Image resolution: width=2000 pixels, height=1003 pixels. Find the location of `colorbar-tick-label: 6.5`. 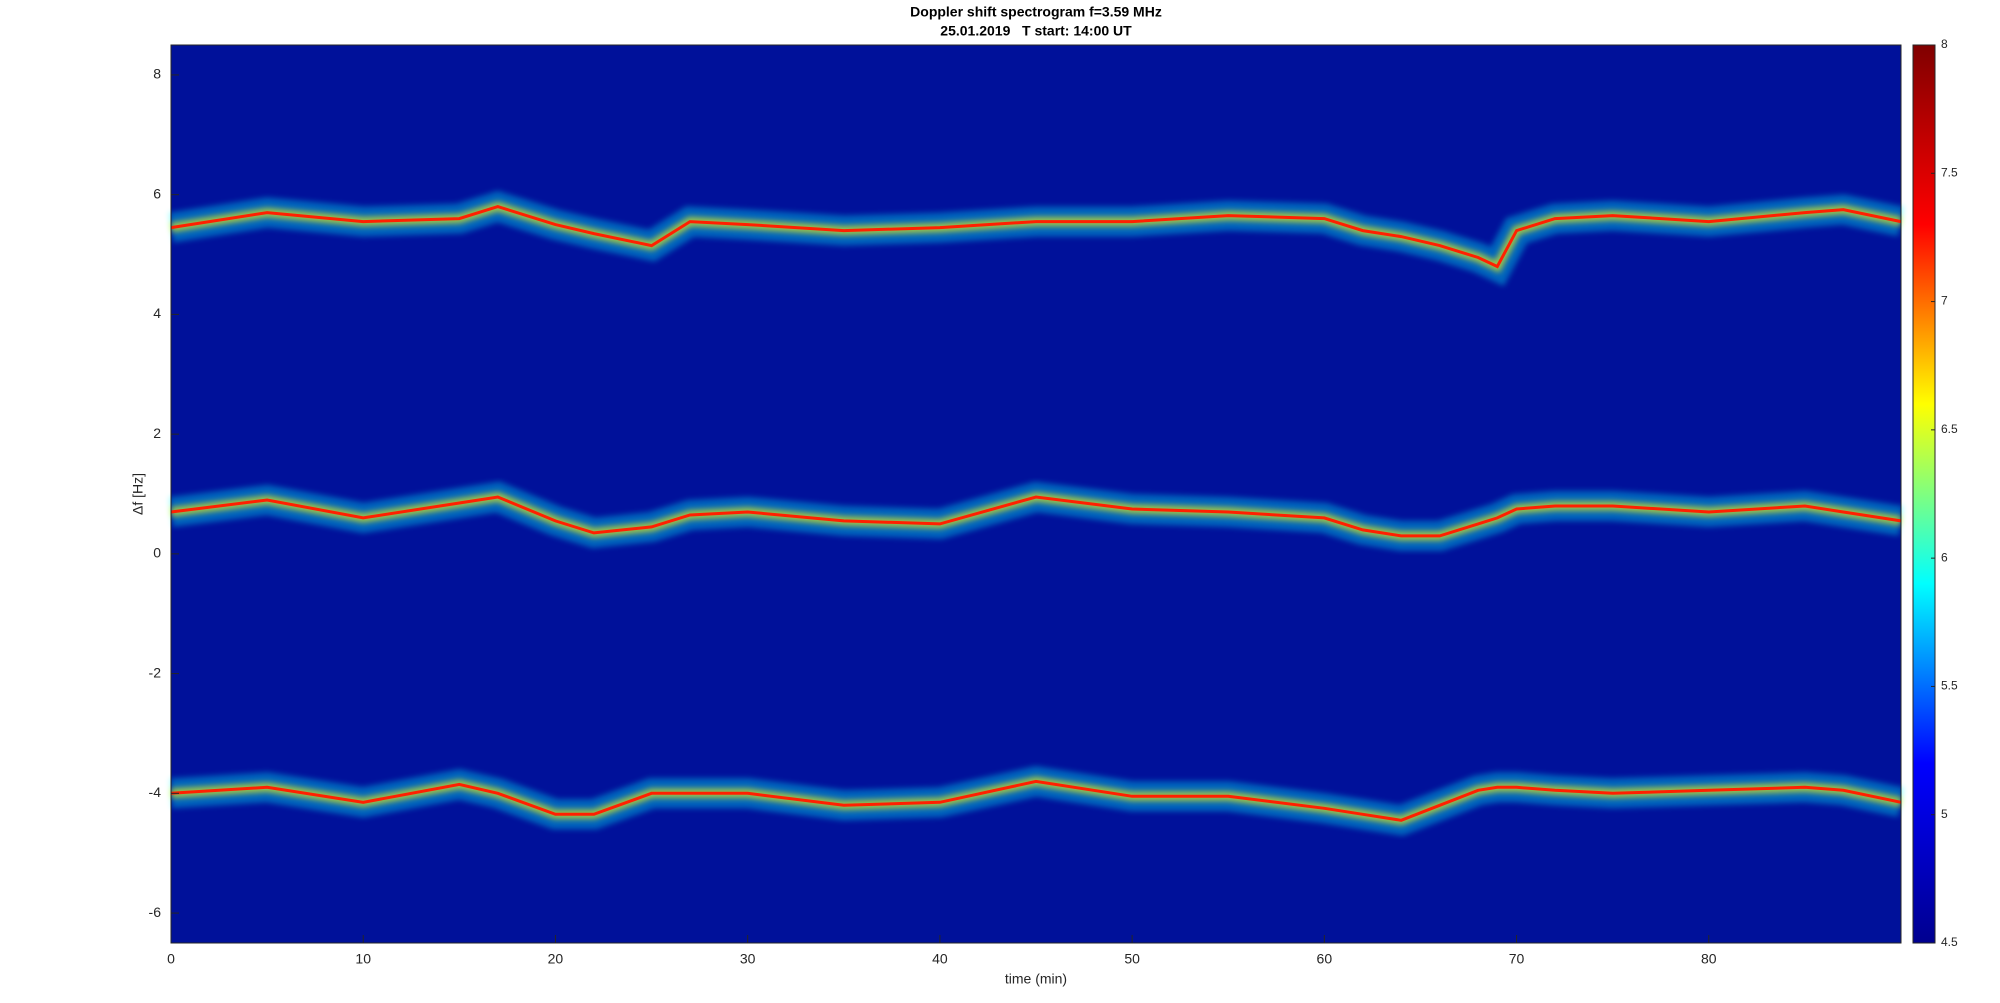

colorbar-tick-label: 6.5 is located at coordinates (1949, 429).